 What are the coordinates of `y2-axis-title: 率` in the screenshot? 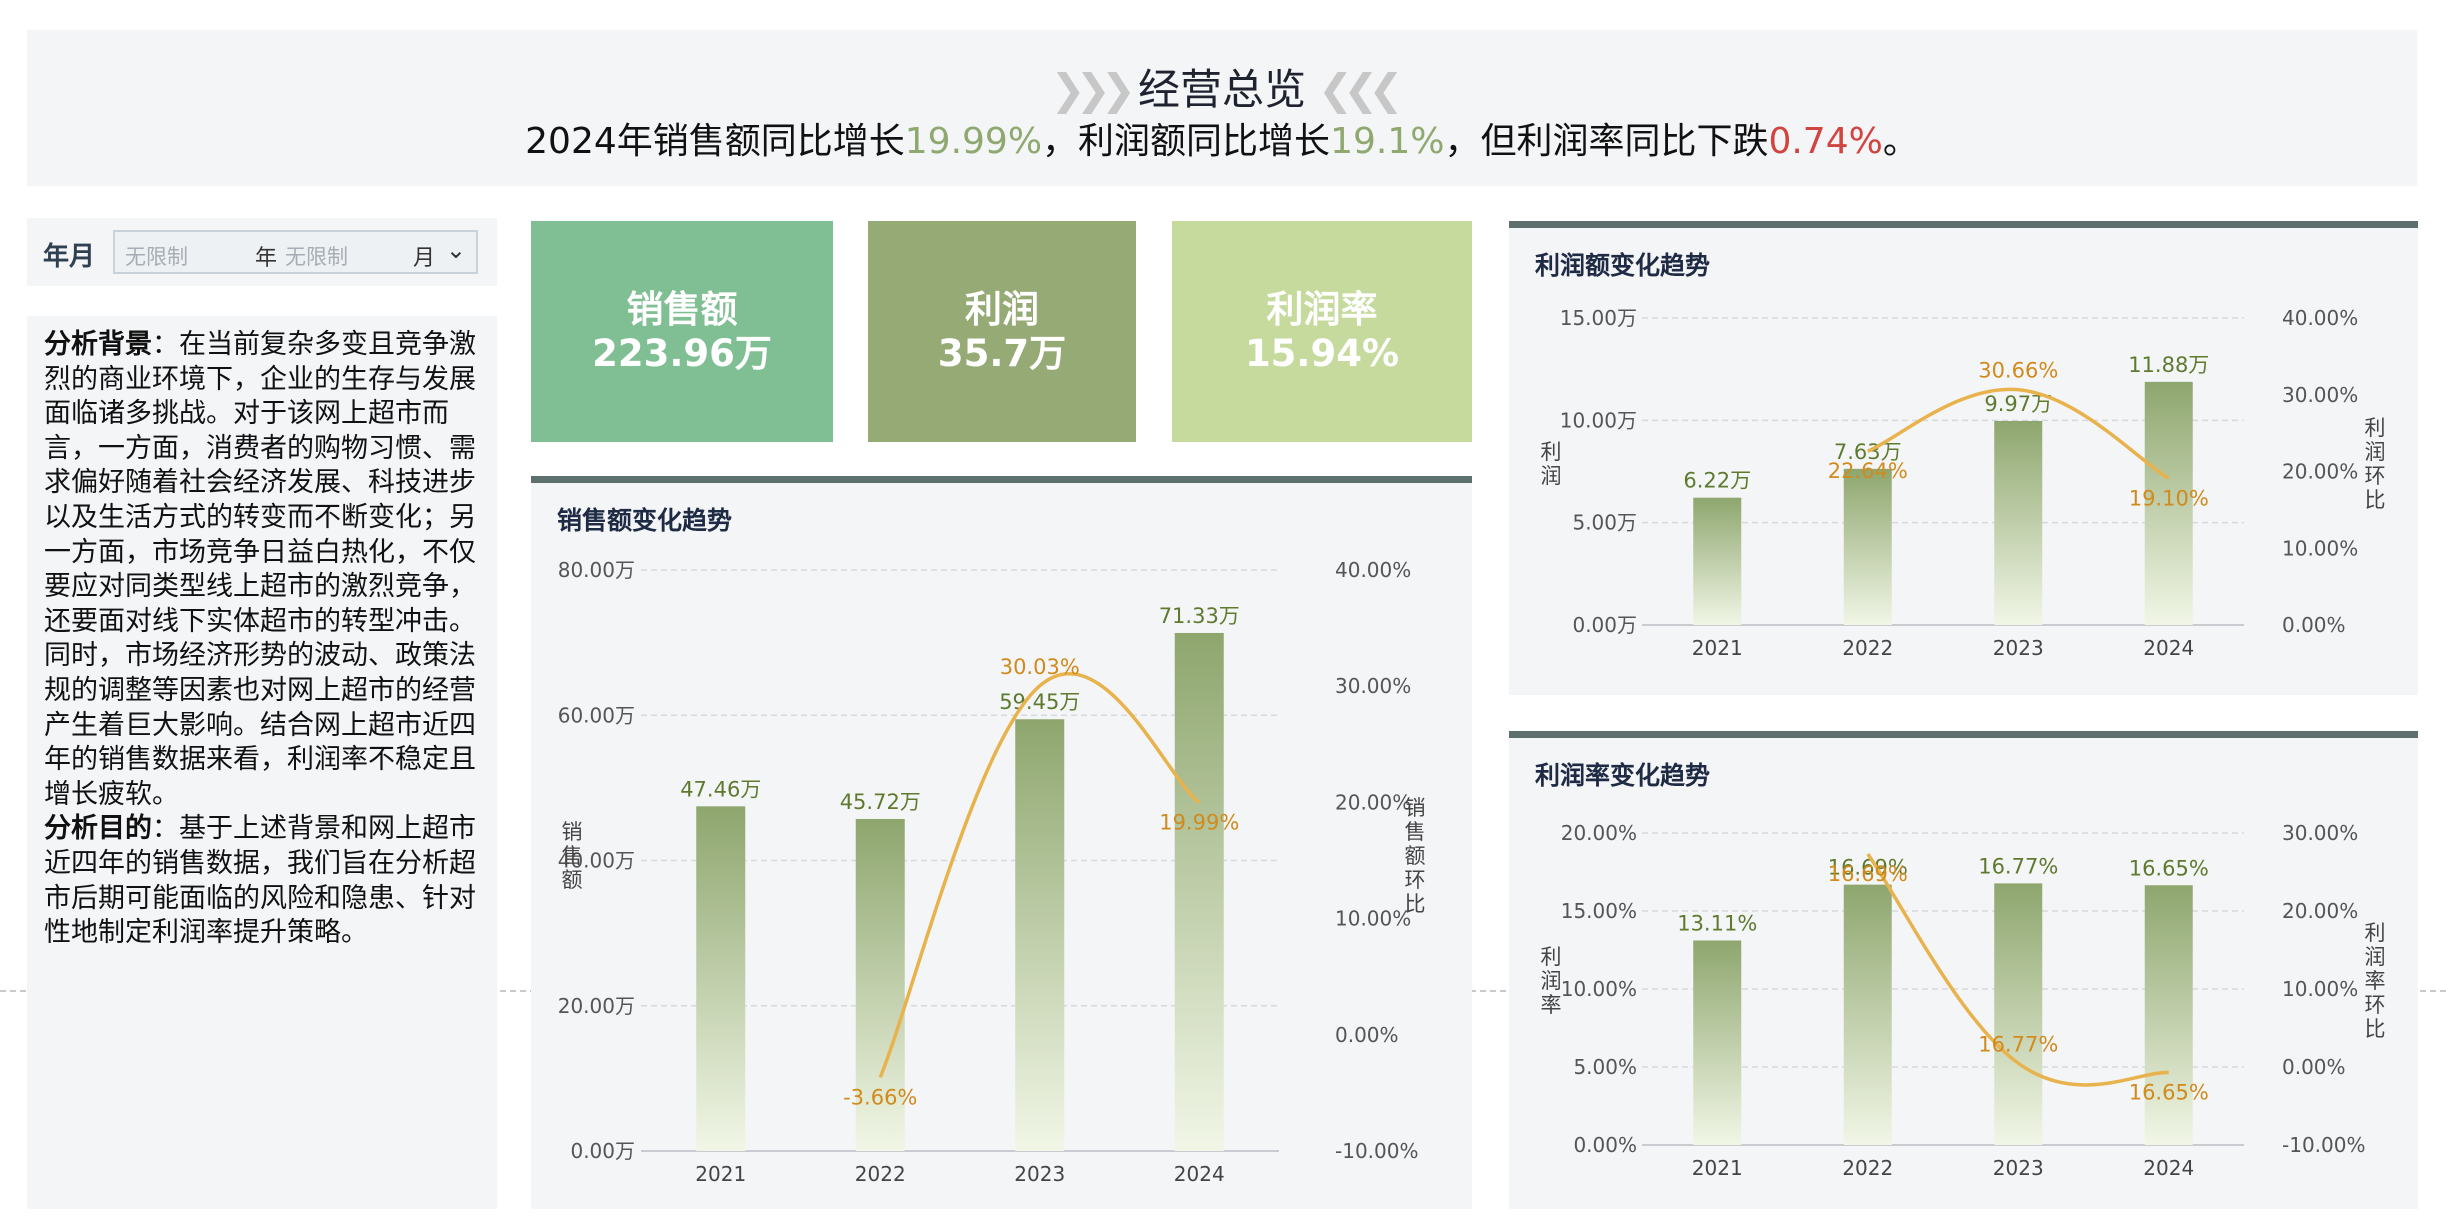 It's located at (2375, 981).